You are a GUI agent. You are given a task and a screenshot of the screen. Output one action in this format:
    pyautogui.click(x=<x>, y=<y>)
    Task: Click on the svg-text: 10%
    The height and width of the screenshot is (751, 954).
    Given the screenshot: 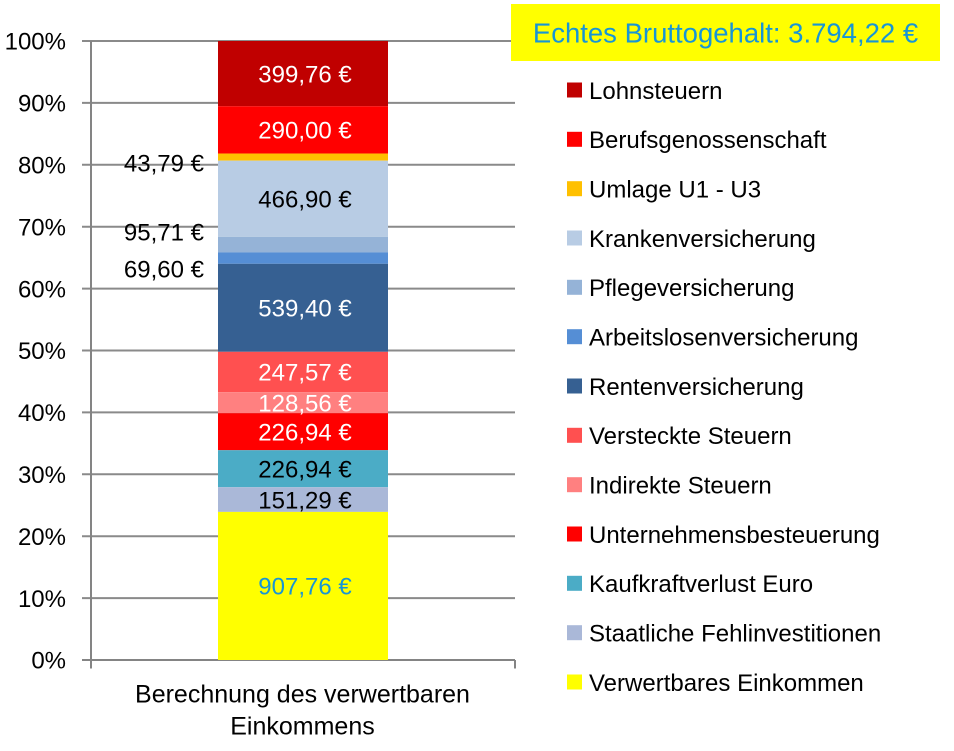 What is the action you would take?
    pyautogui.click(x=42, y=599)
    